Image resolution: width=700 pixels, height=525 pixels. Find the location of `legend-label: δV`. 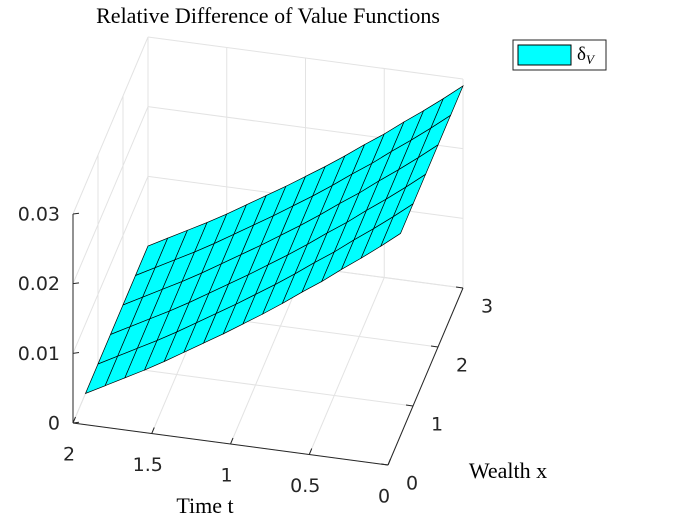

legend-label: δV is located at coordinates (586, 55).